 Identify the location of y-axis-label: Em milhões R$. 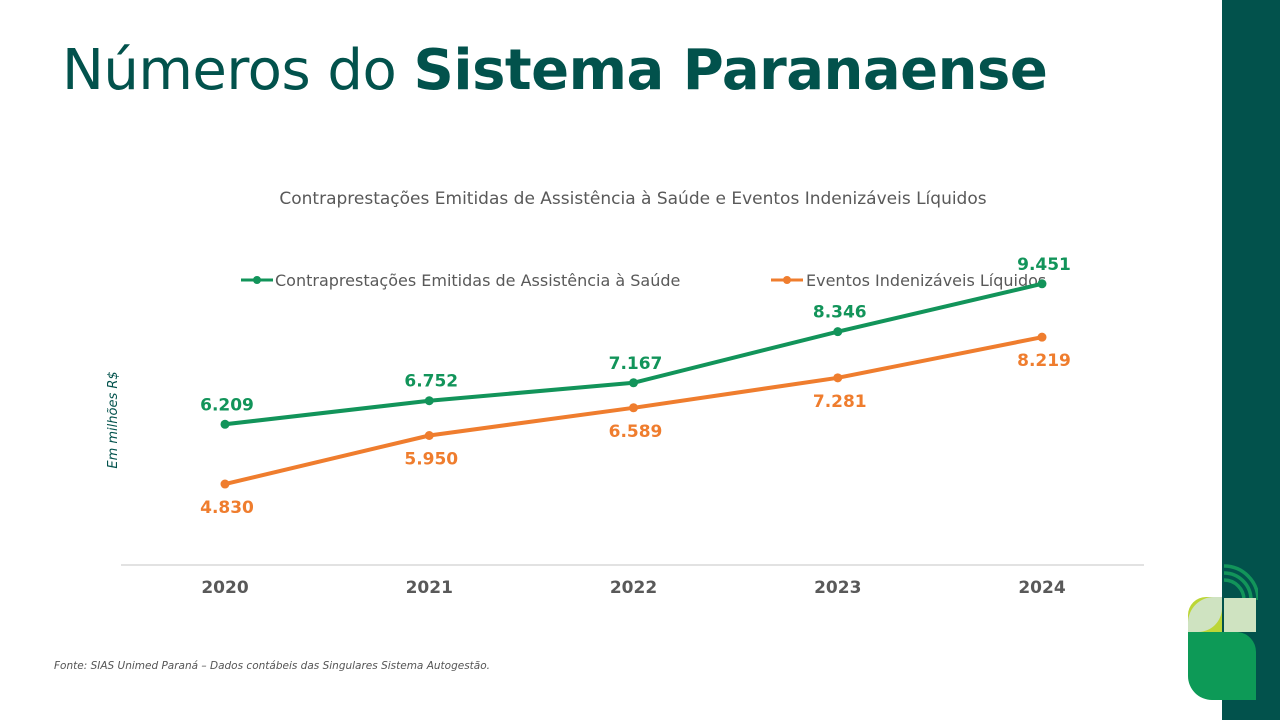
(113, 419).